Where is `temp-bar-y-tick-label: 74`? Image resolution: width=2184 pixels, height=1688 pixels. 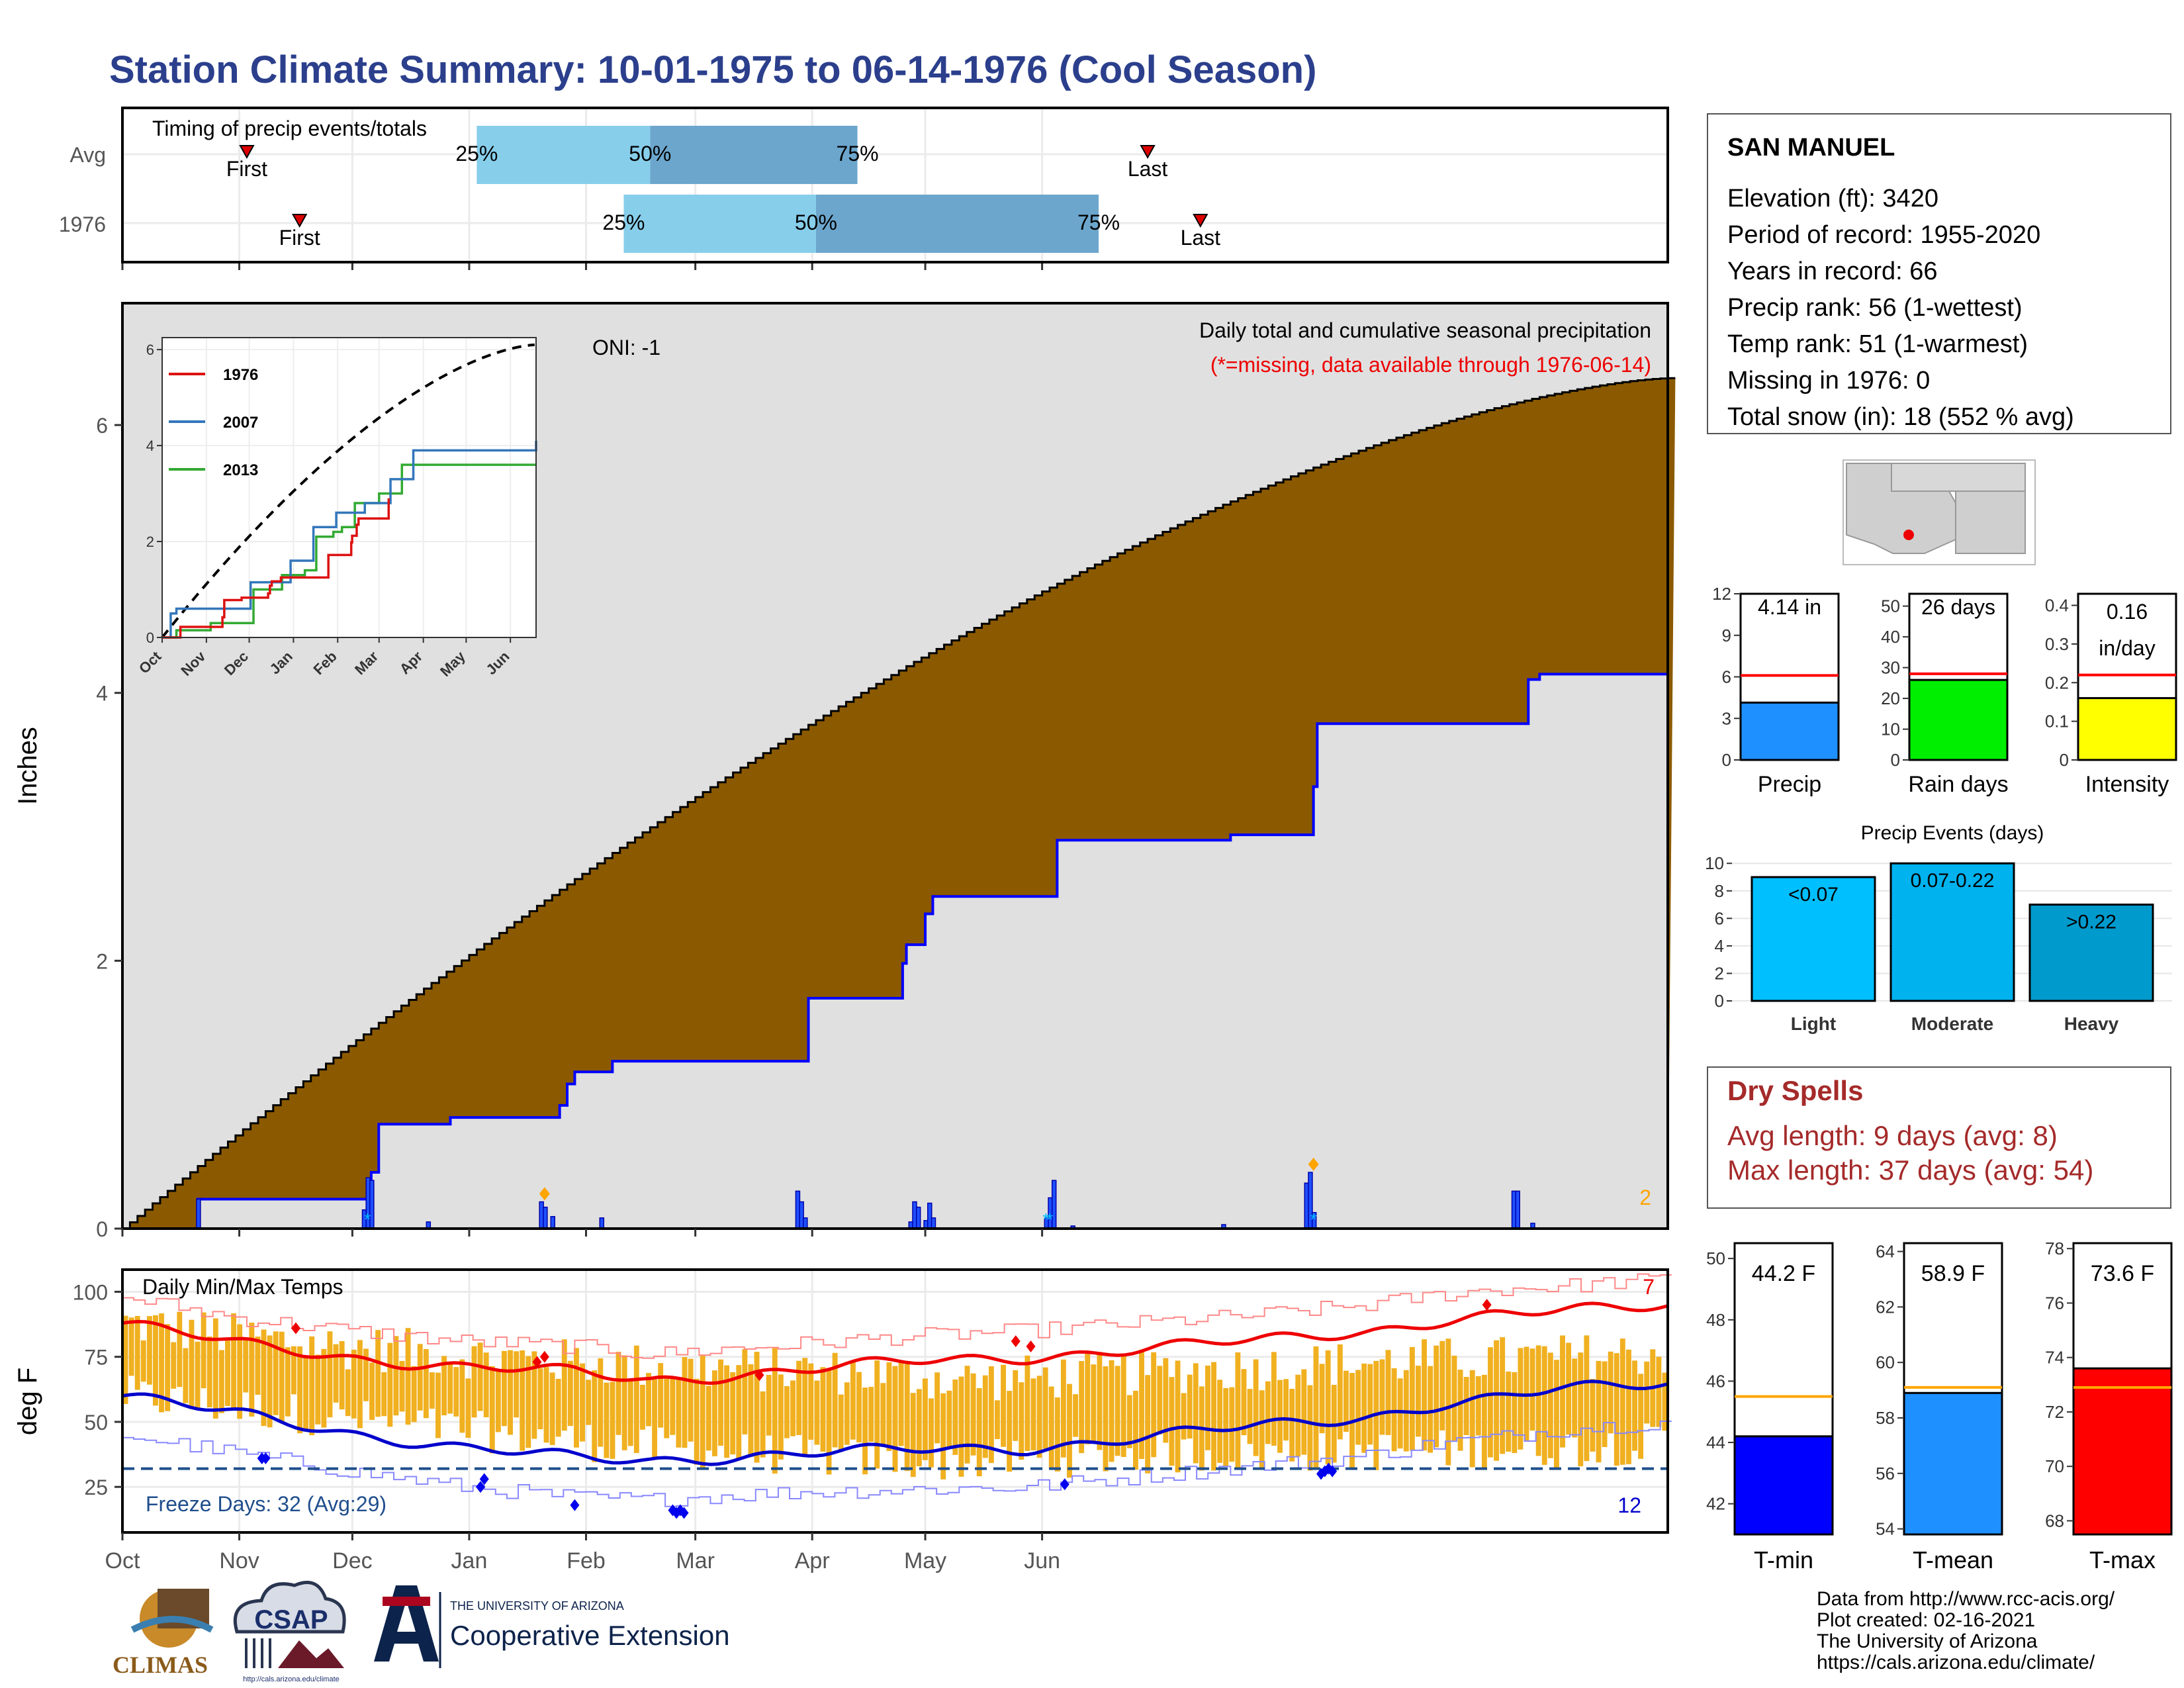 temp-bar-y-tick-label: 74 is located at coordinates (2054, 1358).